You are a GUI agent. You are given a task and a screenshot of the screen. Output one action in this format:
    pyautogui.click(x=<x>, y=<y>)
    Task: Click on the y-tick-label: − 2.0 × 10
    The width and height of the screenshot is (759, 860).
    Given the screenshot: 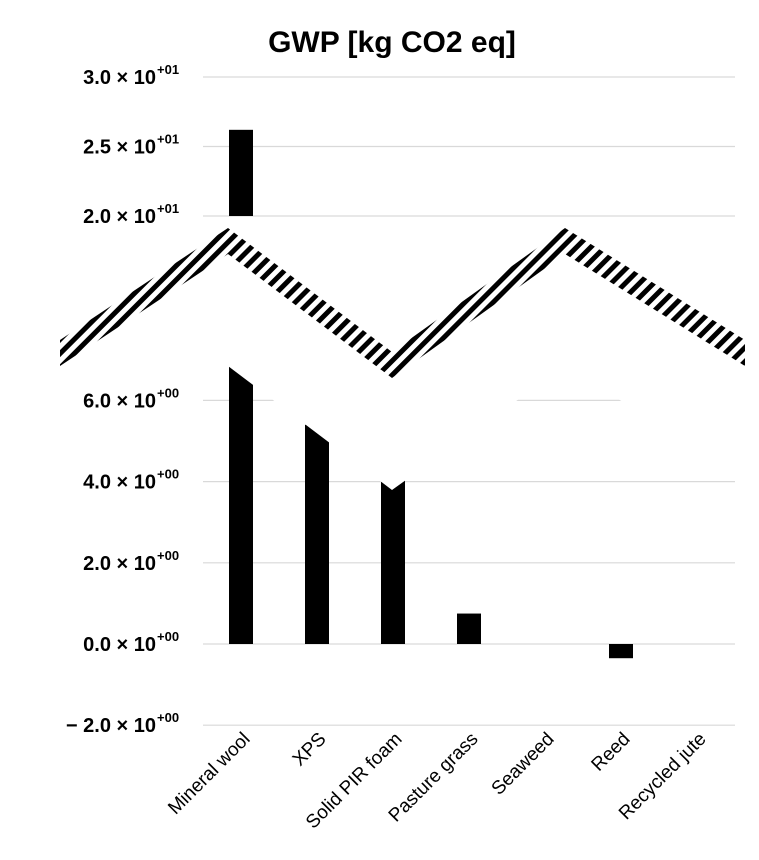 What is the action you would take?
    pyautogui.click(x=111, y=726)
    